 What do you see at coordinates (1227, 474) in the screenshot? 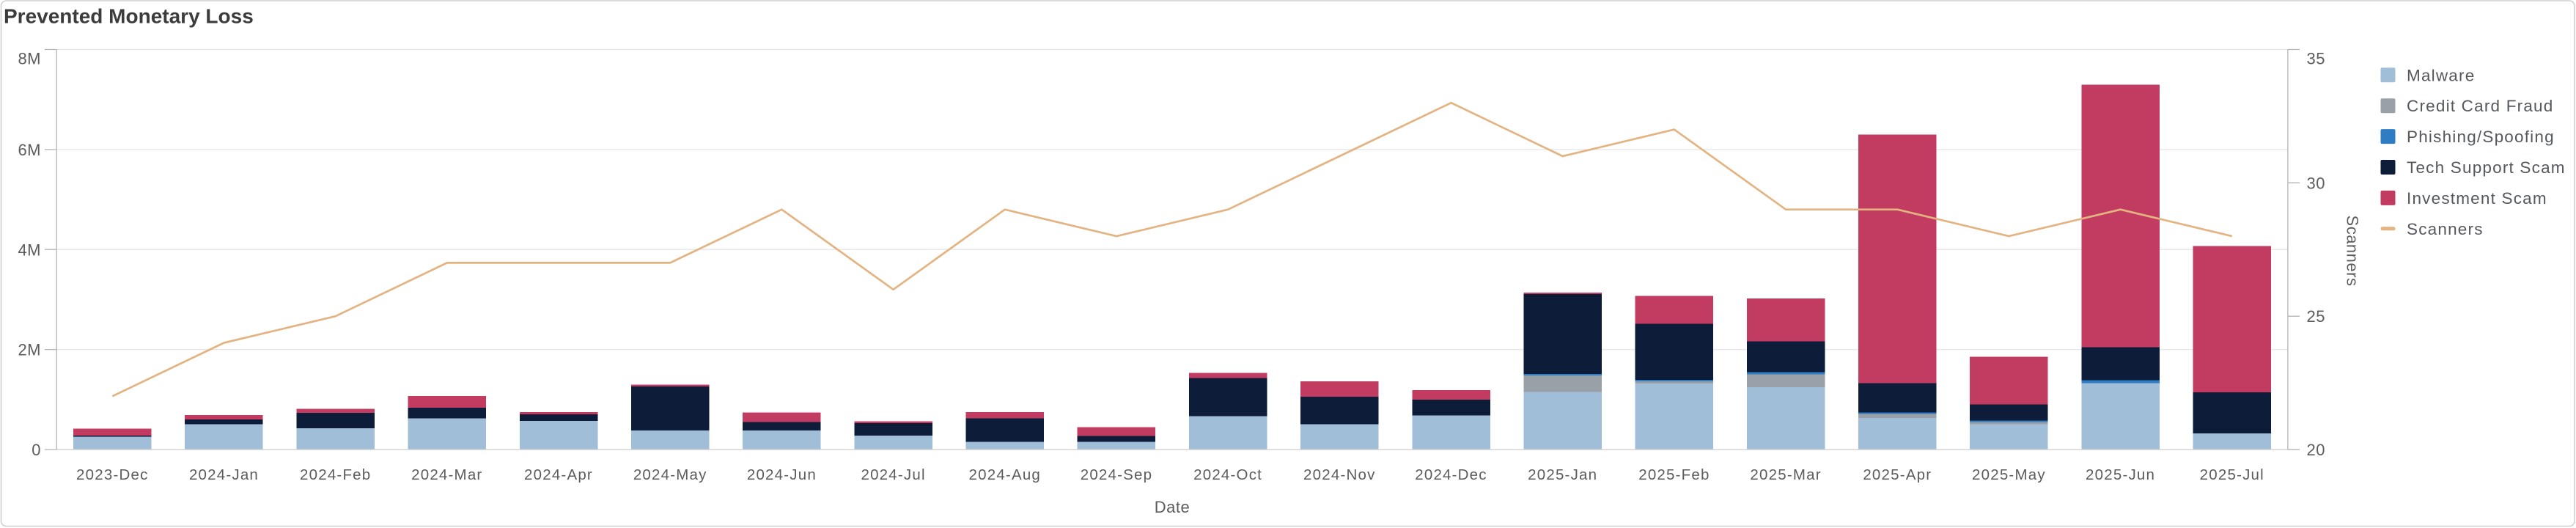
I see `svg-text: 2024-Oct` at bounding box center [1227, 474].